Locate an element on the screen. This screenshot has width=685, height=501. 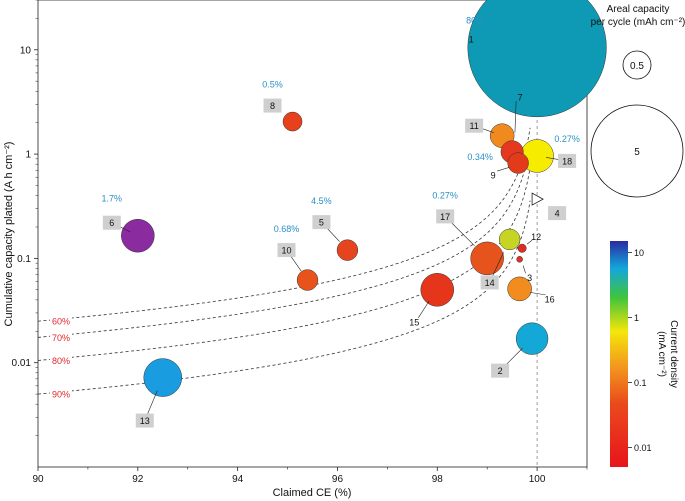
point-label: 13 is located at coordinates (145, 421).